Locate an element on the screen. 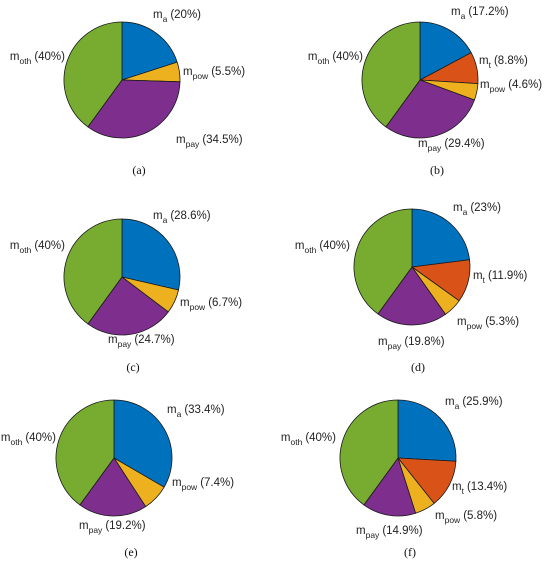  slice-label-m-pay: mpay (34.5%) is located at coordinates (209, 141).